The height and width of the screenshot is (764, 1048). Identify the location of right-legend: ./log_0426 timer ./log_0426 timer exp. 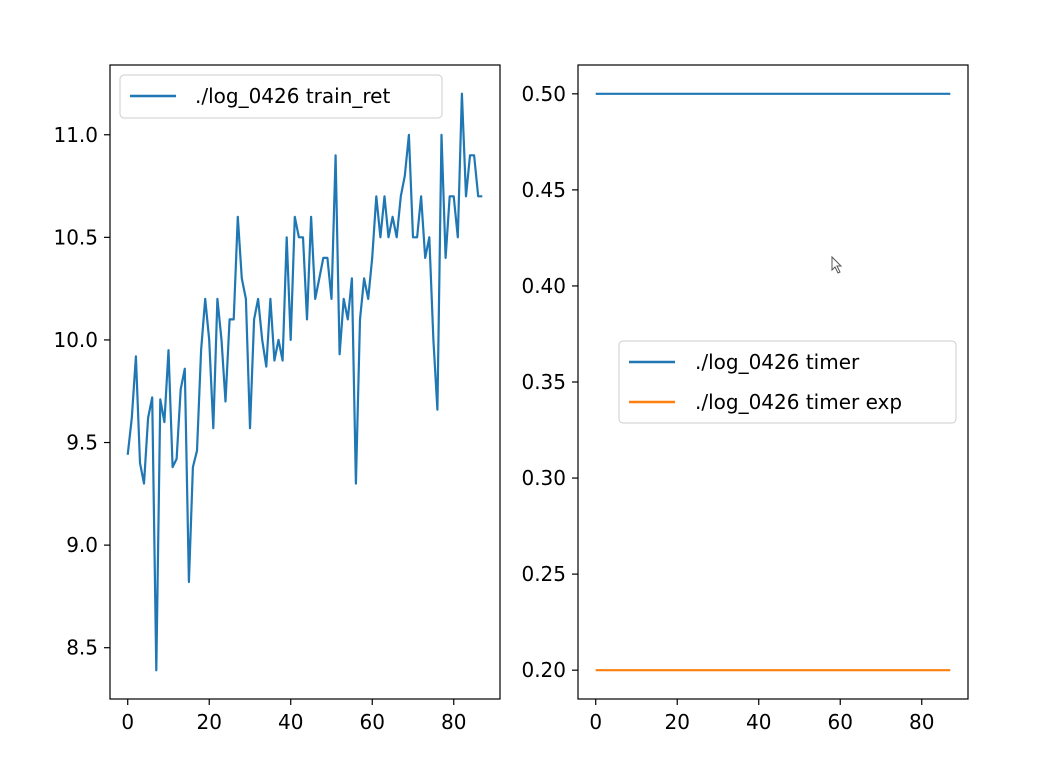
(787, 382).